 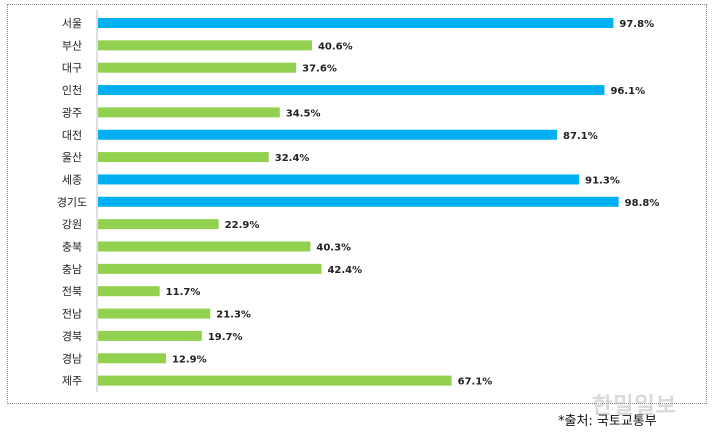 I want to click on category-label: 전남, so click(x=72, y=314).